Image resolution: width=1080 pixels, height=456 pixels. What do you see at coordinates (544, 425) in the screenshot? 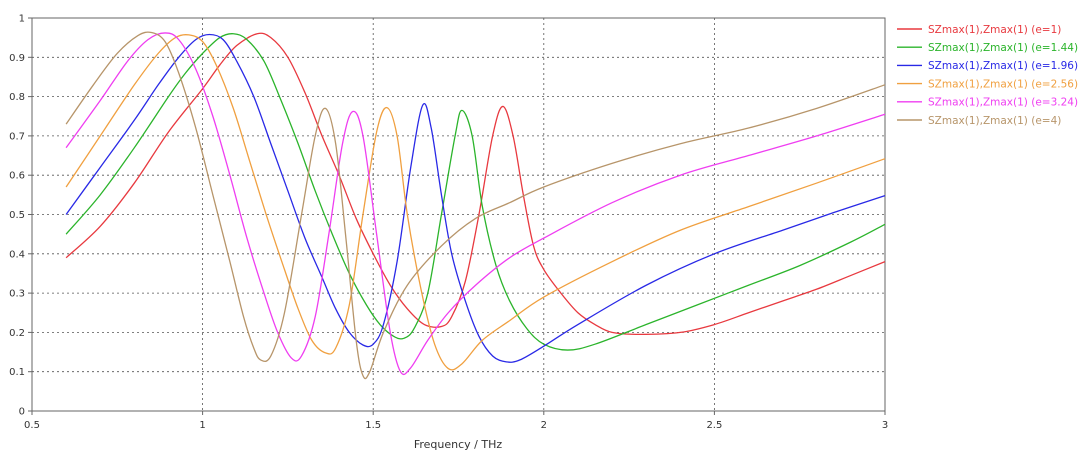
I see `x-tick-label: 2` at bounding box center [544, 425].